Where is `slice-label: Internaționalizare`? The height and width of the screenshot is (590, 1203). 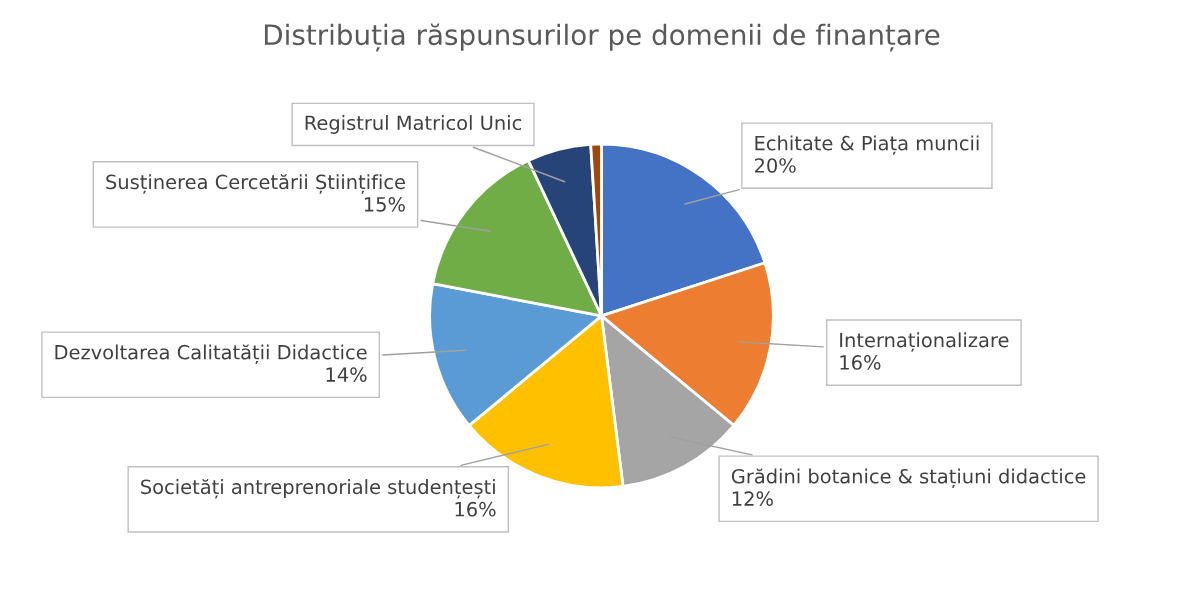 slice-label: Internaționalizare is located at coordinates (924, 342).